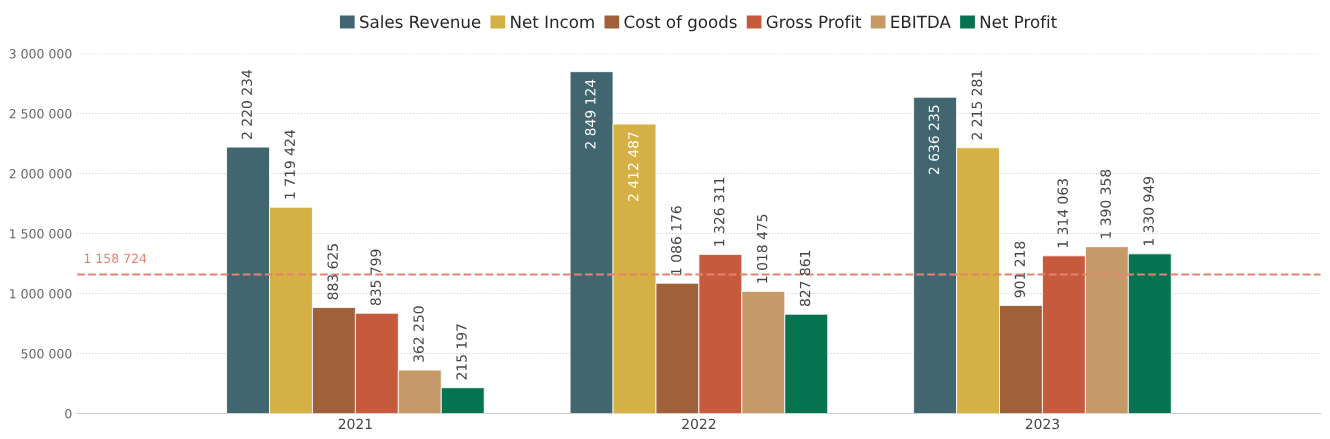  What do you see at coordinates (805, 278) in the screenshot?
I see `data-label: 827 861` at bounding box center [805, 278].